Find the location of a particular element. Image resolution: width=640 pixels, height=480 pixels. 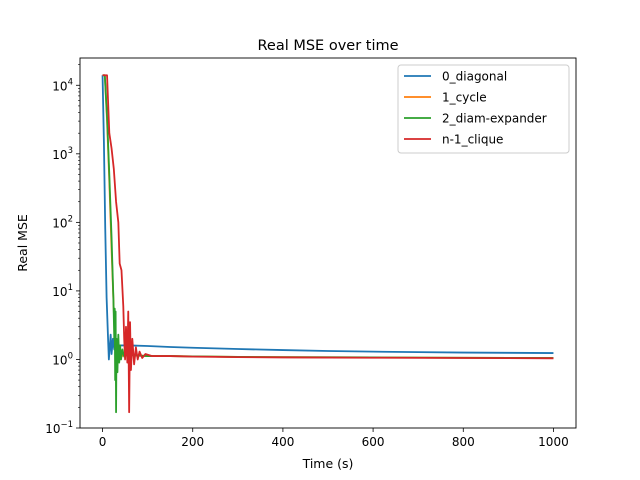

x-axis-label: Time (s) is located at coordinates (328, 463).